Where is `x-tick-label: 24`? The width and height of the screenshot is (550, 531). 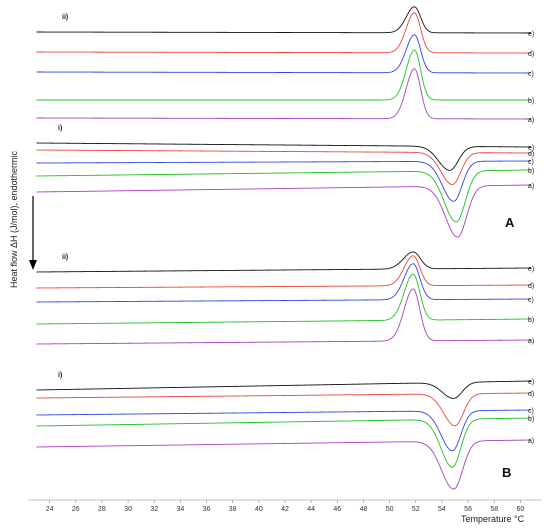 x-tick-label: 24 is located at coordinates (50, 509).